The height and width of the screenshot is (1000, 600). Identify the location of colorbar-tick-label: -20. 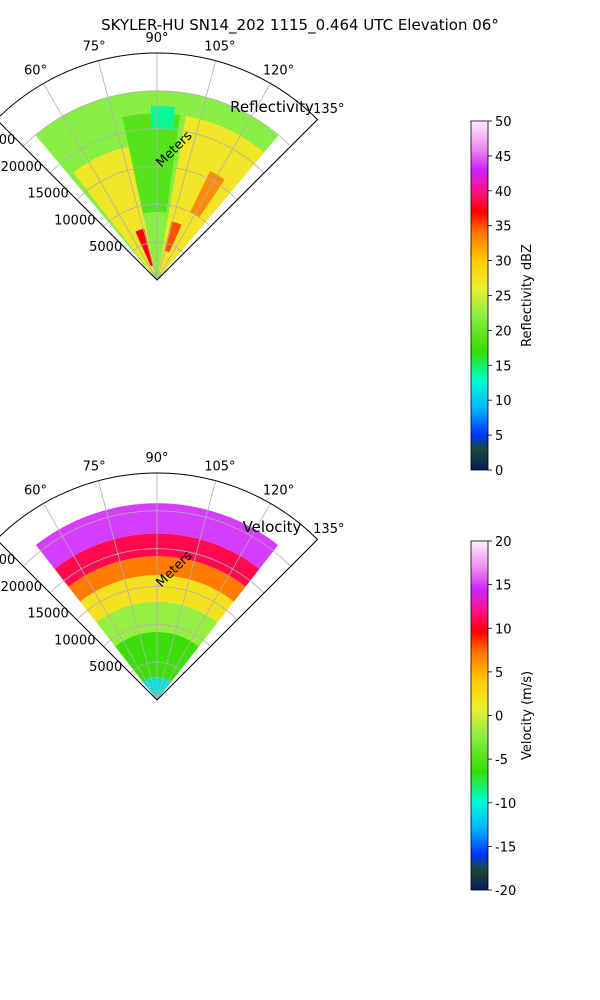
(505, 891).